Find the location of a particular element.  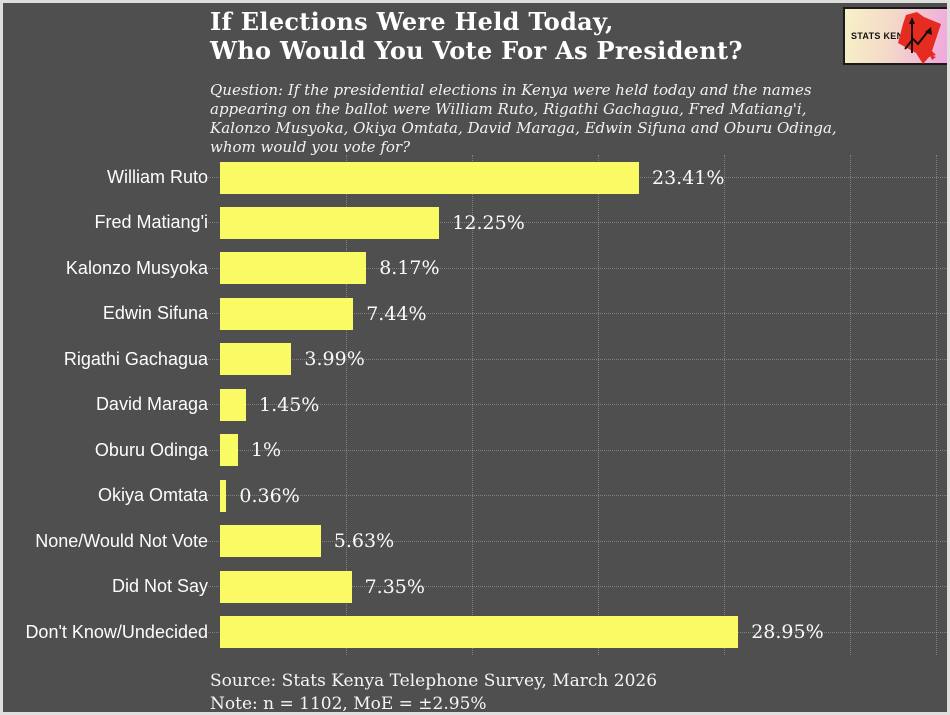

bar-row: None/Would Not Vote 5.63% is located at coordinates (475, 541).